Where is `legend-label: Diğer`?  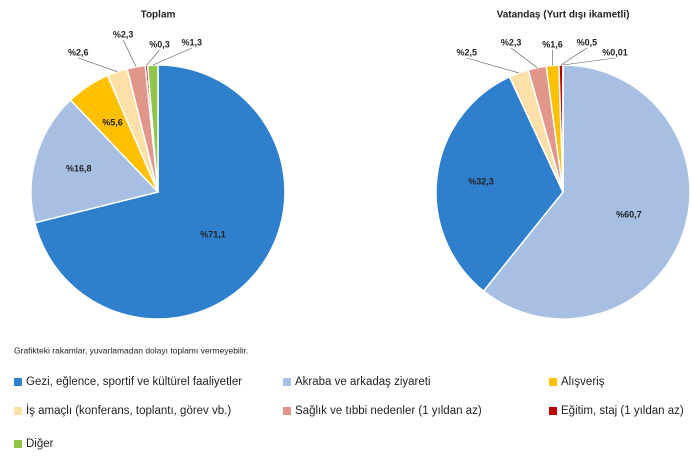
legend-label: Diğer is located at coordinates (40, 444).